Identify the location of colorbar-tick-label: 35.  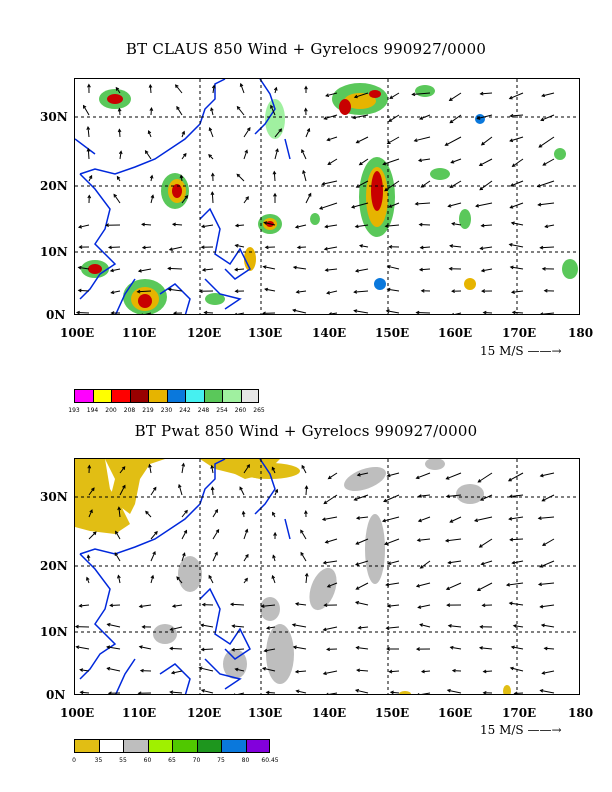
(98, 760).